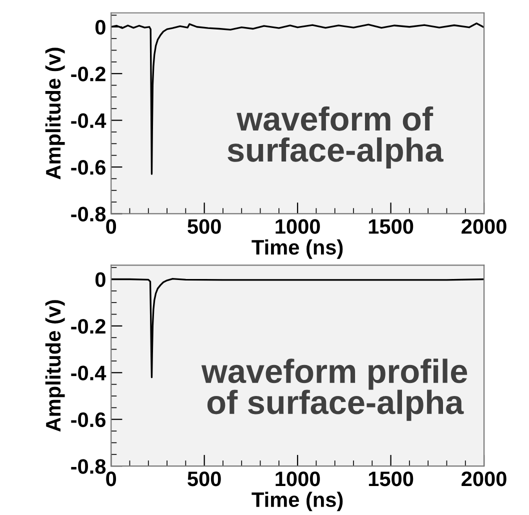 The image size is (529, 515). Describe the element at coordinates (334, 389) in the screenshot. I see `annotation: waveform profile of surface-alpha` at that location.